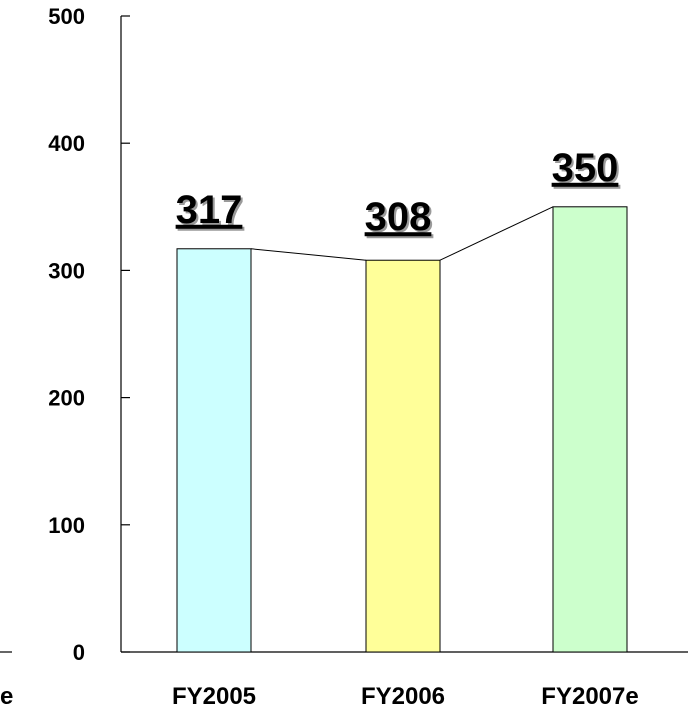 This screenshot has width=688, height=712. I want to click on data-label-text: 308, so click(398, 217).